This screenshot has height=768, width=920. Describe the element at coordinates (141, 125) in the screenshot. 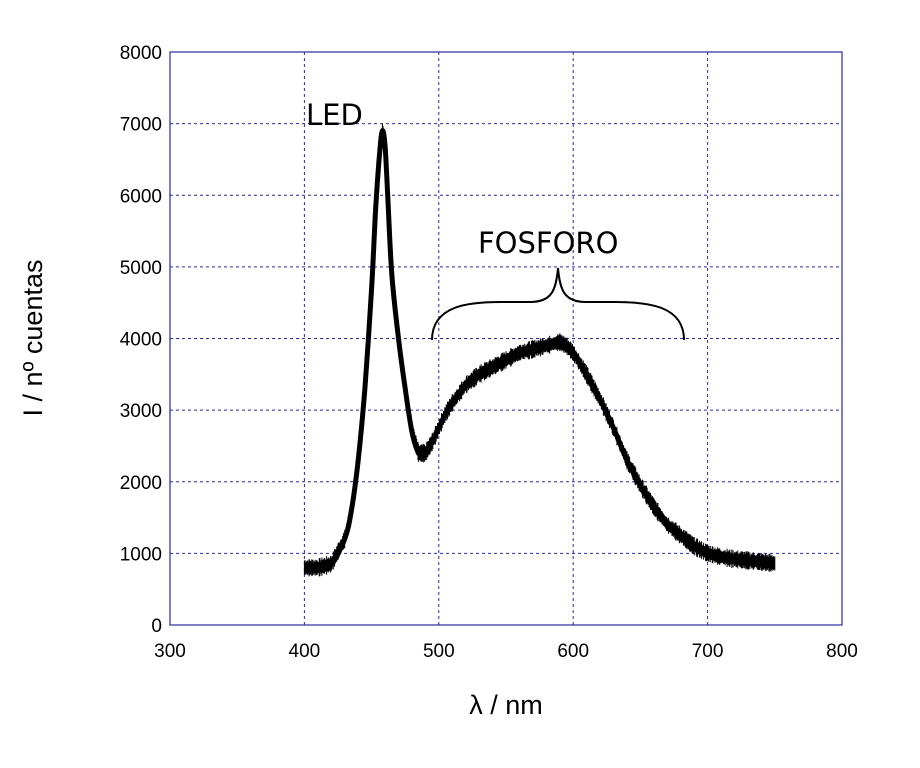

I see `y-tick-label: 7000` at that location.